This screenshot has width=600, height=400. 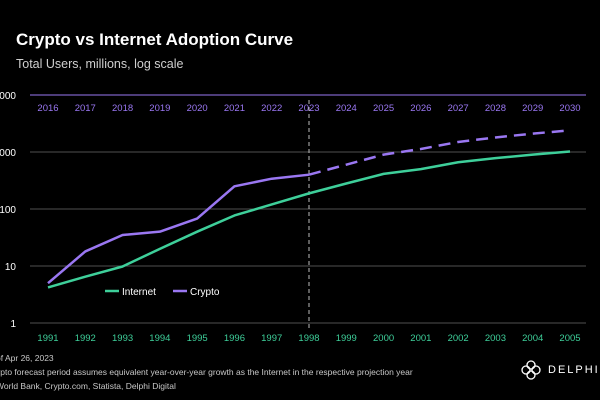 What do you see at coordinates (495, 338) in the screenshot?
I see `x-bottom-tick-label-12: 2003` at bounding box center [495, 338].